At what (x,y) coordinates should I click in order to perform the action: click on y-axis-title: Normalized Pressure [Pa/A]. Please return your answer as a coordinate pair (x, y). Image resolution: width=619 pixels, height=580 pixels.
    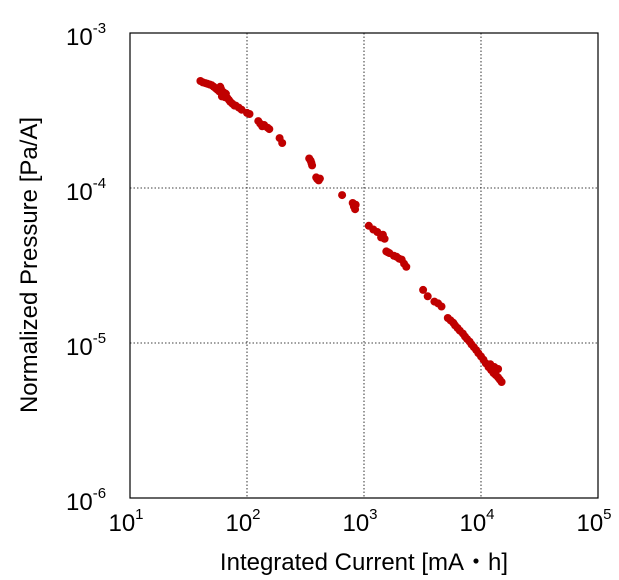
    Looking at the image, I should click on (29, 265).